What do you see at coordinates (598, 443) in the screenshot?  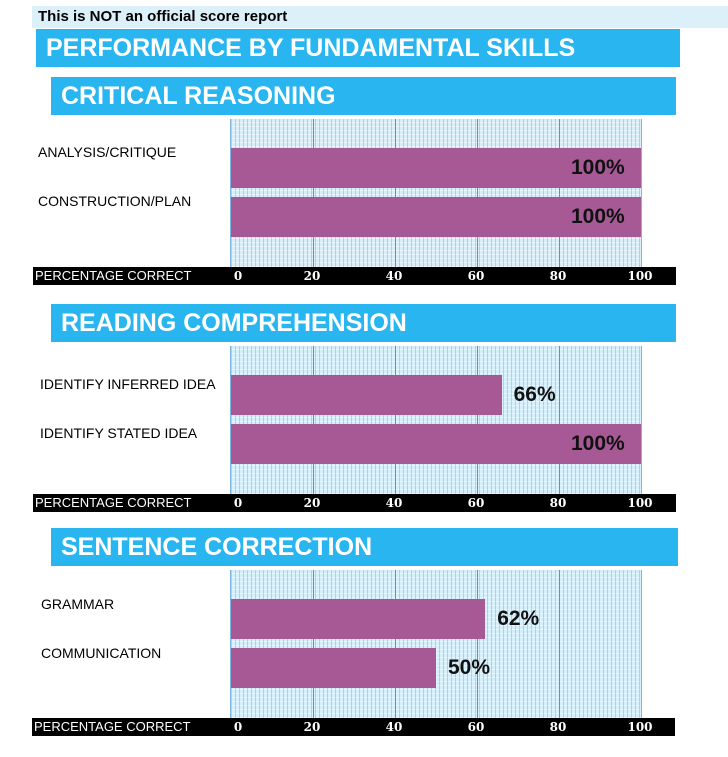 I see `value-label-1-1: 100%` at bounding box center [598, 443].